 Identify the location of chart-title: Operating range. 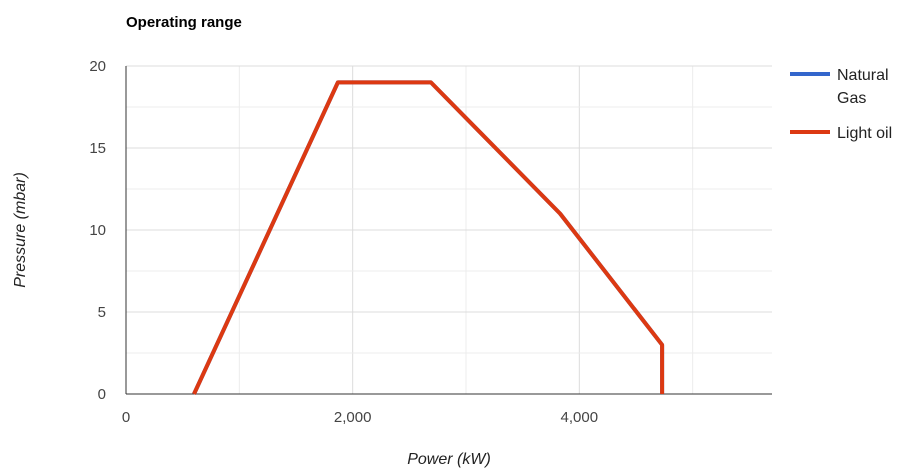
(184, 22).